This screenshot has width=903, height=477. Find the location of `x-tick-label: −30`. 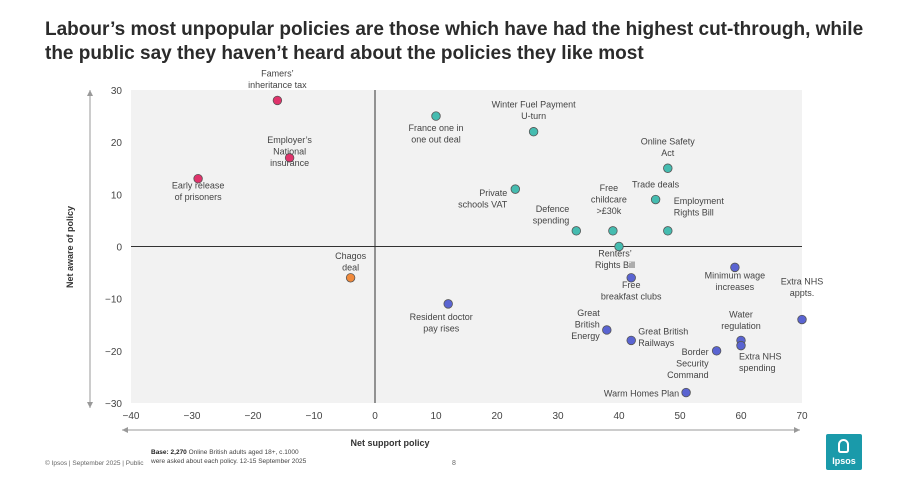

x-tick-label: −30 is located at coordinates (192, 416).